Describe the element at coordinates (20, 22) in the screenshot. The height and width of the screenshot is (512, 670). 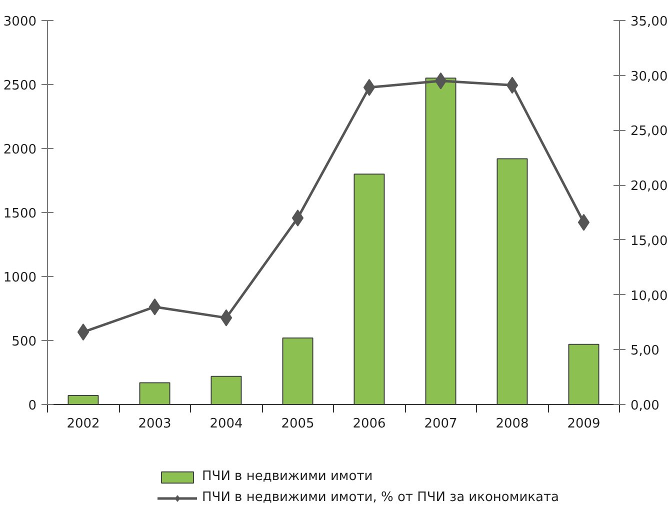
I see `y-tick-label: 3000` at that location.